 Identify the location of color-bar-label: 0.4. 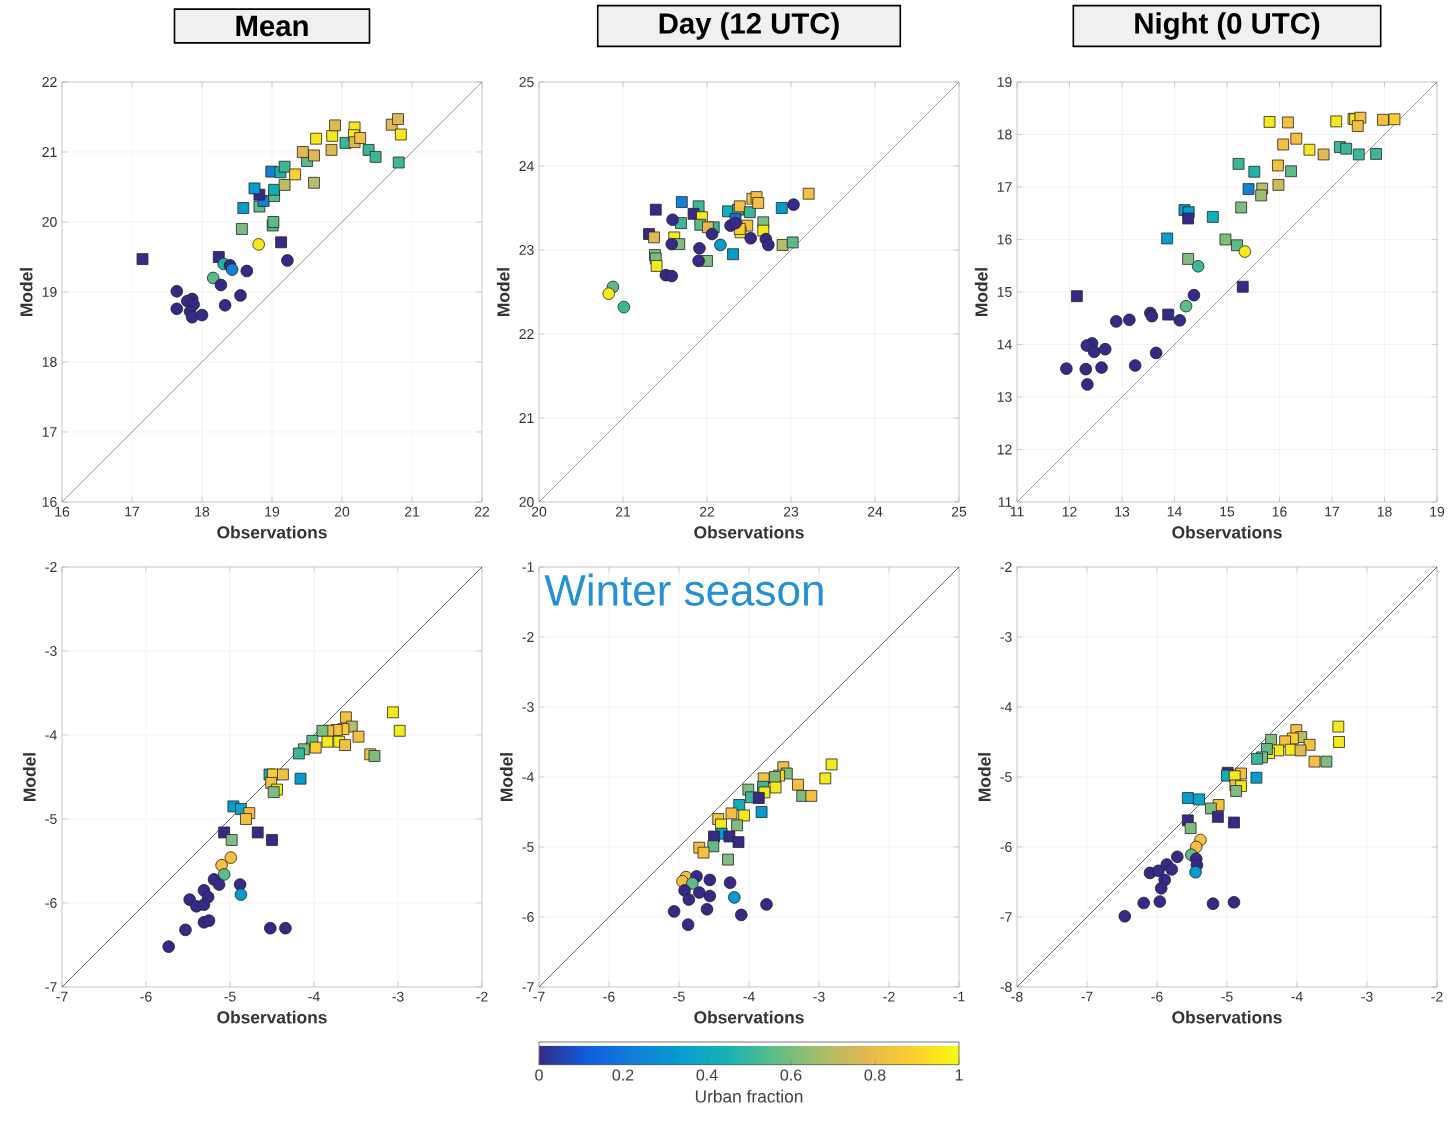
(707, 1075).